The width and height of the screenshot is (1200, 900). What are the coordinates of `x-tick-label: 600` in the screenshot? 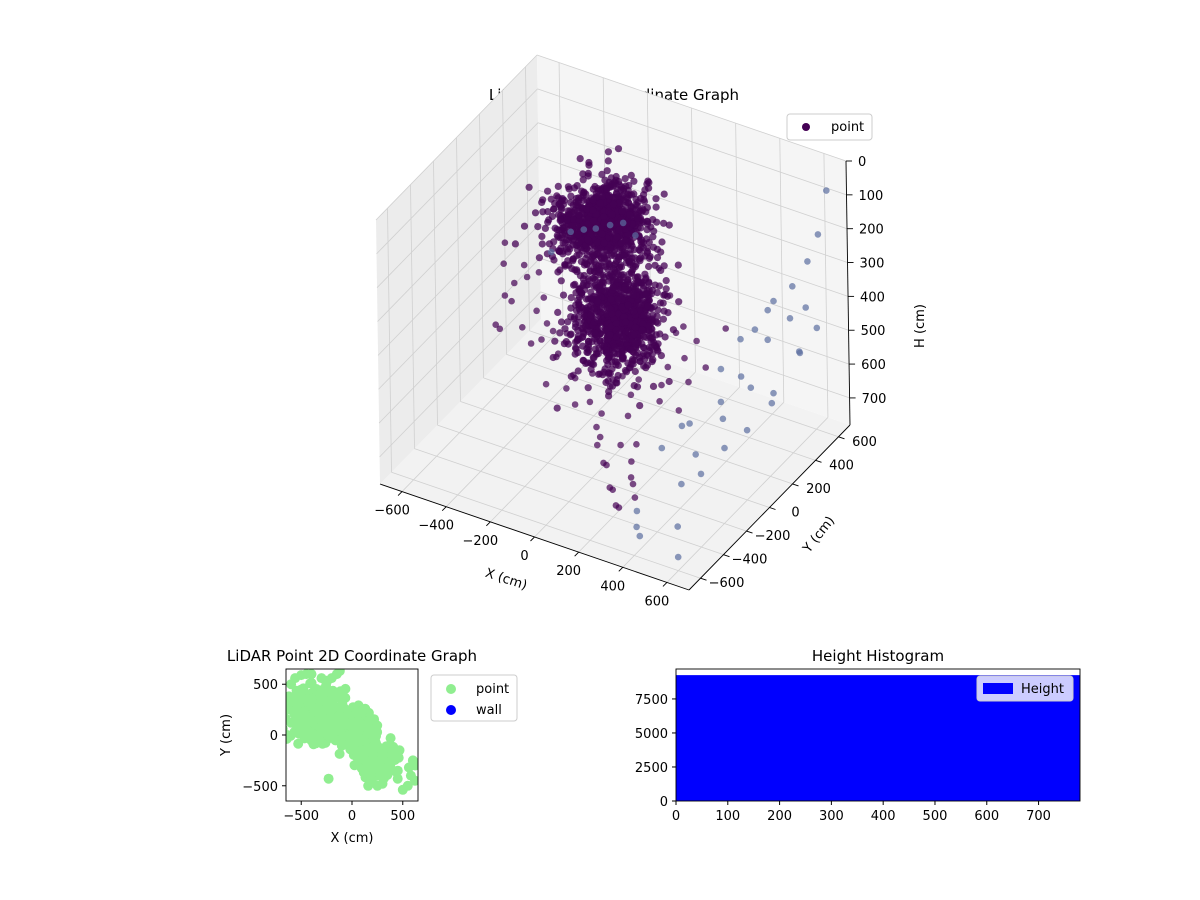 It's located at (657, 601).